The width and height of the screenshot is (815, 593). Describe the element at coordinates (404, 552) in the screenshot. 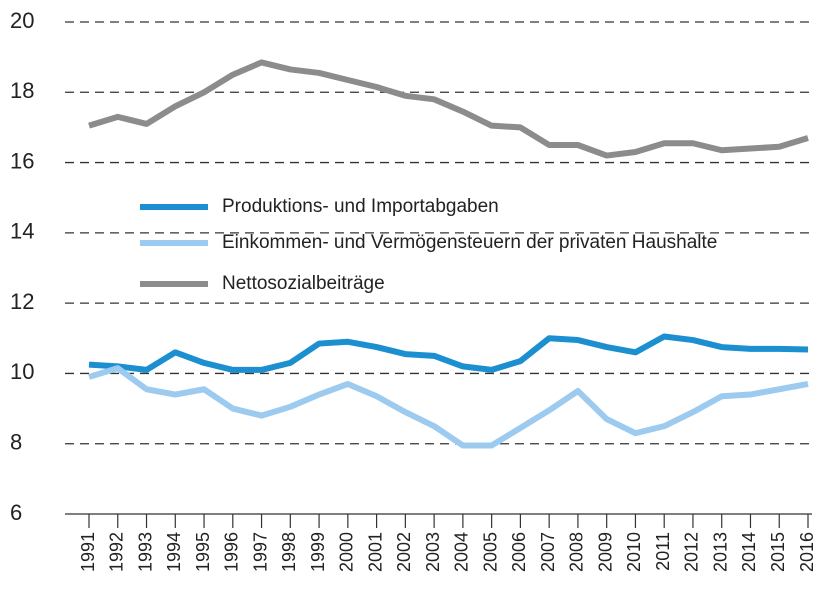

I see `x-tick-label: 2002` at that location.